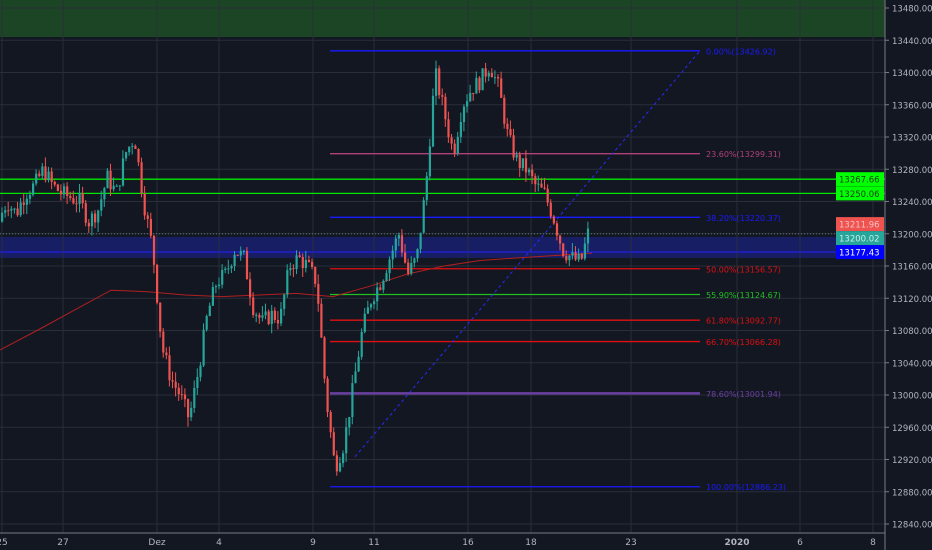  I want to click on price-tick-label: 13320.00, so click(912, 139).